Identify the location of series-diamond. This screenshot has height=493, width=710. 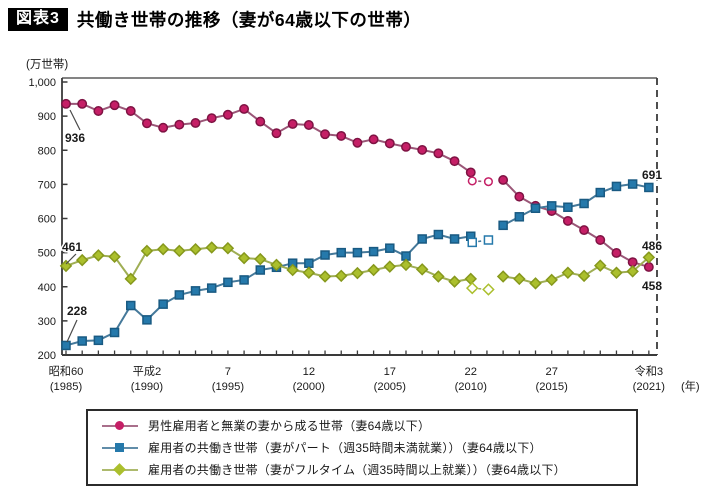
(357, 268).